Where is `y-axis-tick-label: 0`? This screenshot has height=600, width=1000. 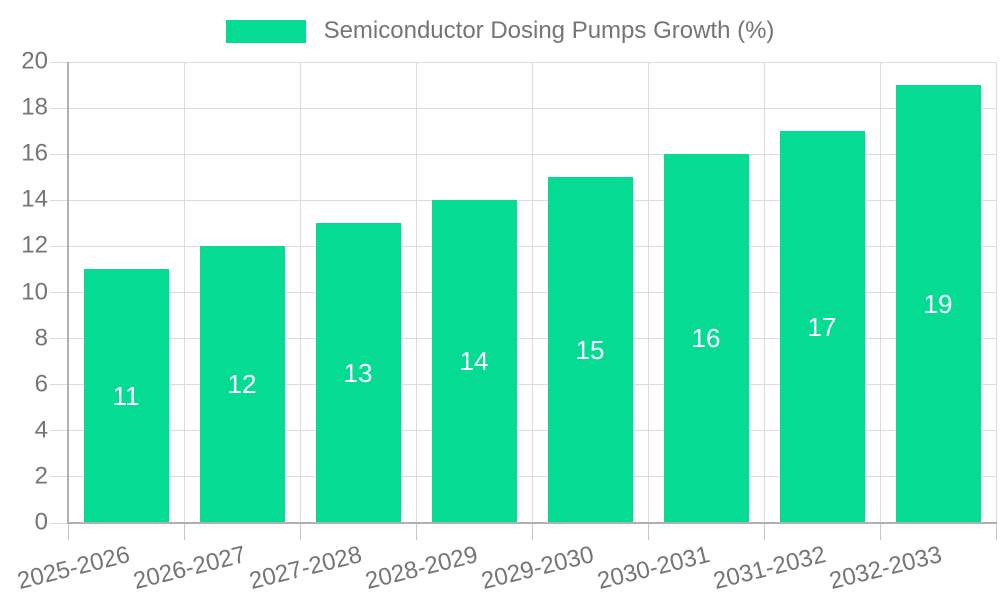
y-axis-tick-label: 0 is located at coordinates (41, 522).